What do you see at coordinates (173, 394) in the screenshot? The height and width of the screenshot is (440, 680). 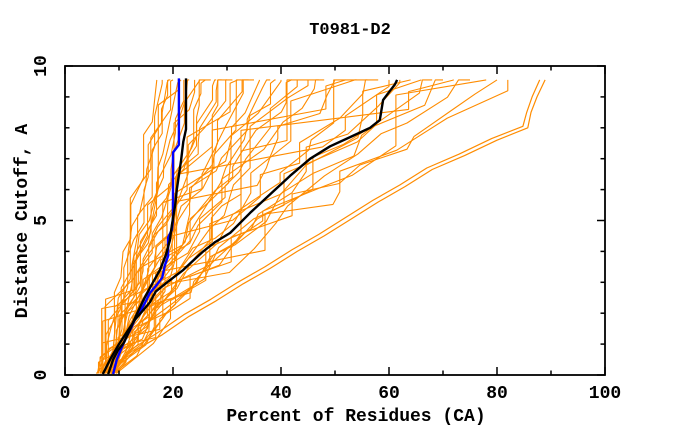 I see `x-tick-label: 20` at bounding box center [173, 394].